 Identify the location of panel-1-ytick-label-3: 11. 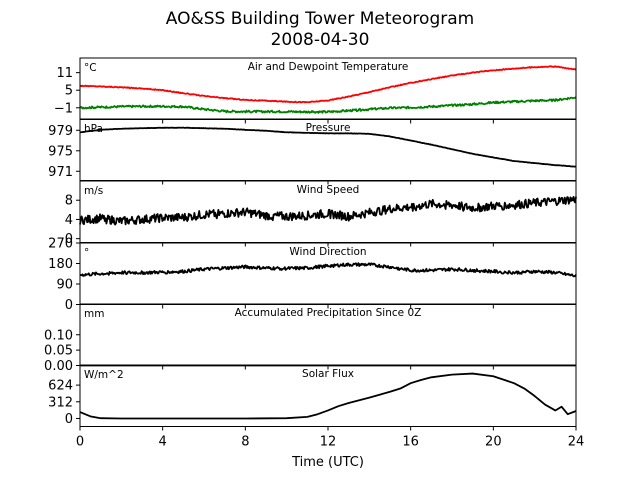
(64, 73).